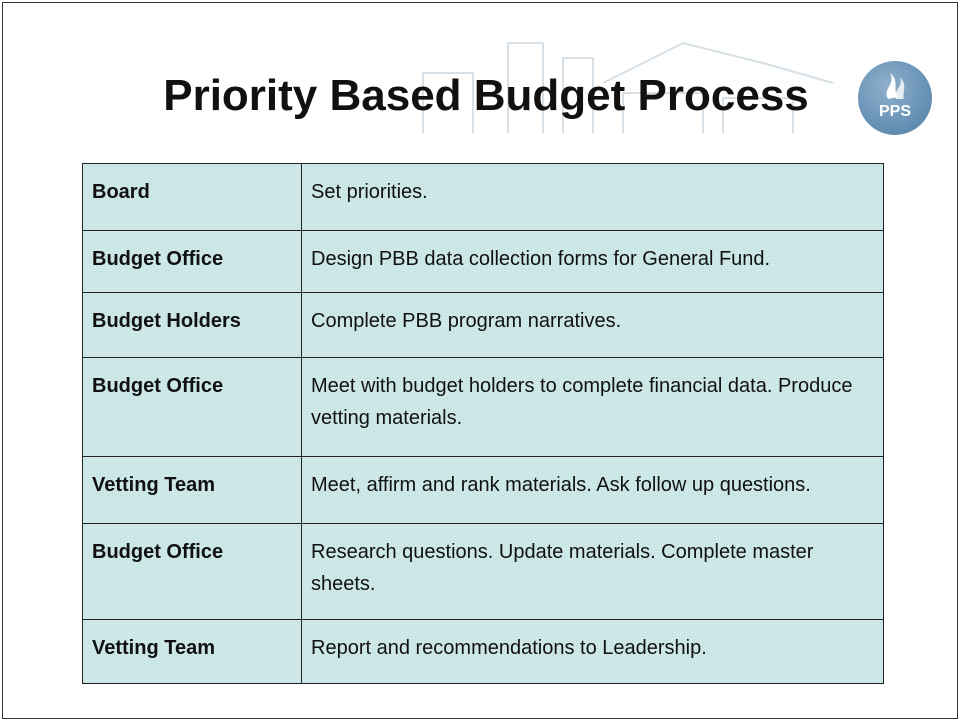 Image resolution: width=960 pixels, height=721 pixels. What do you see at coordinates (192, 325) in the screenshot?
I see `role-cell: Budget Holders` at bounding box center [192, 325].